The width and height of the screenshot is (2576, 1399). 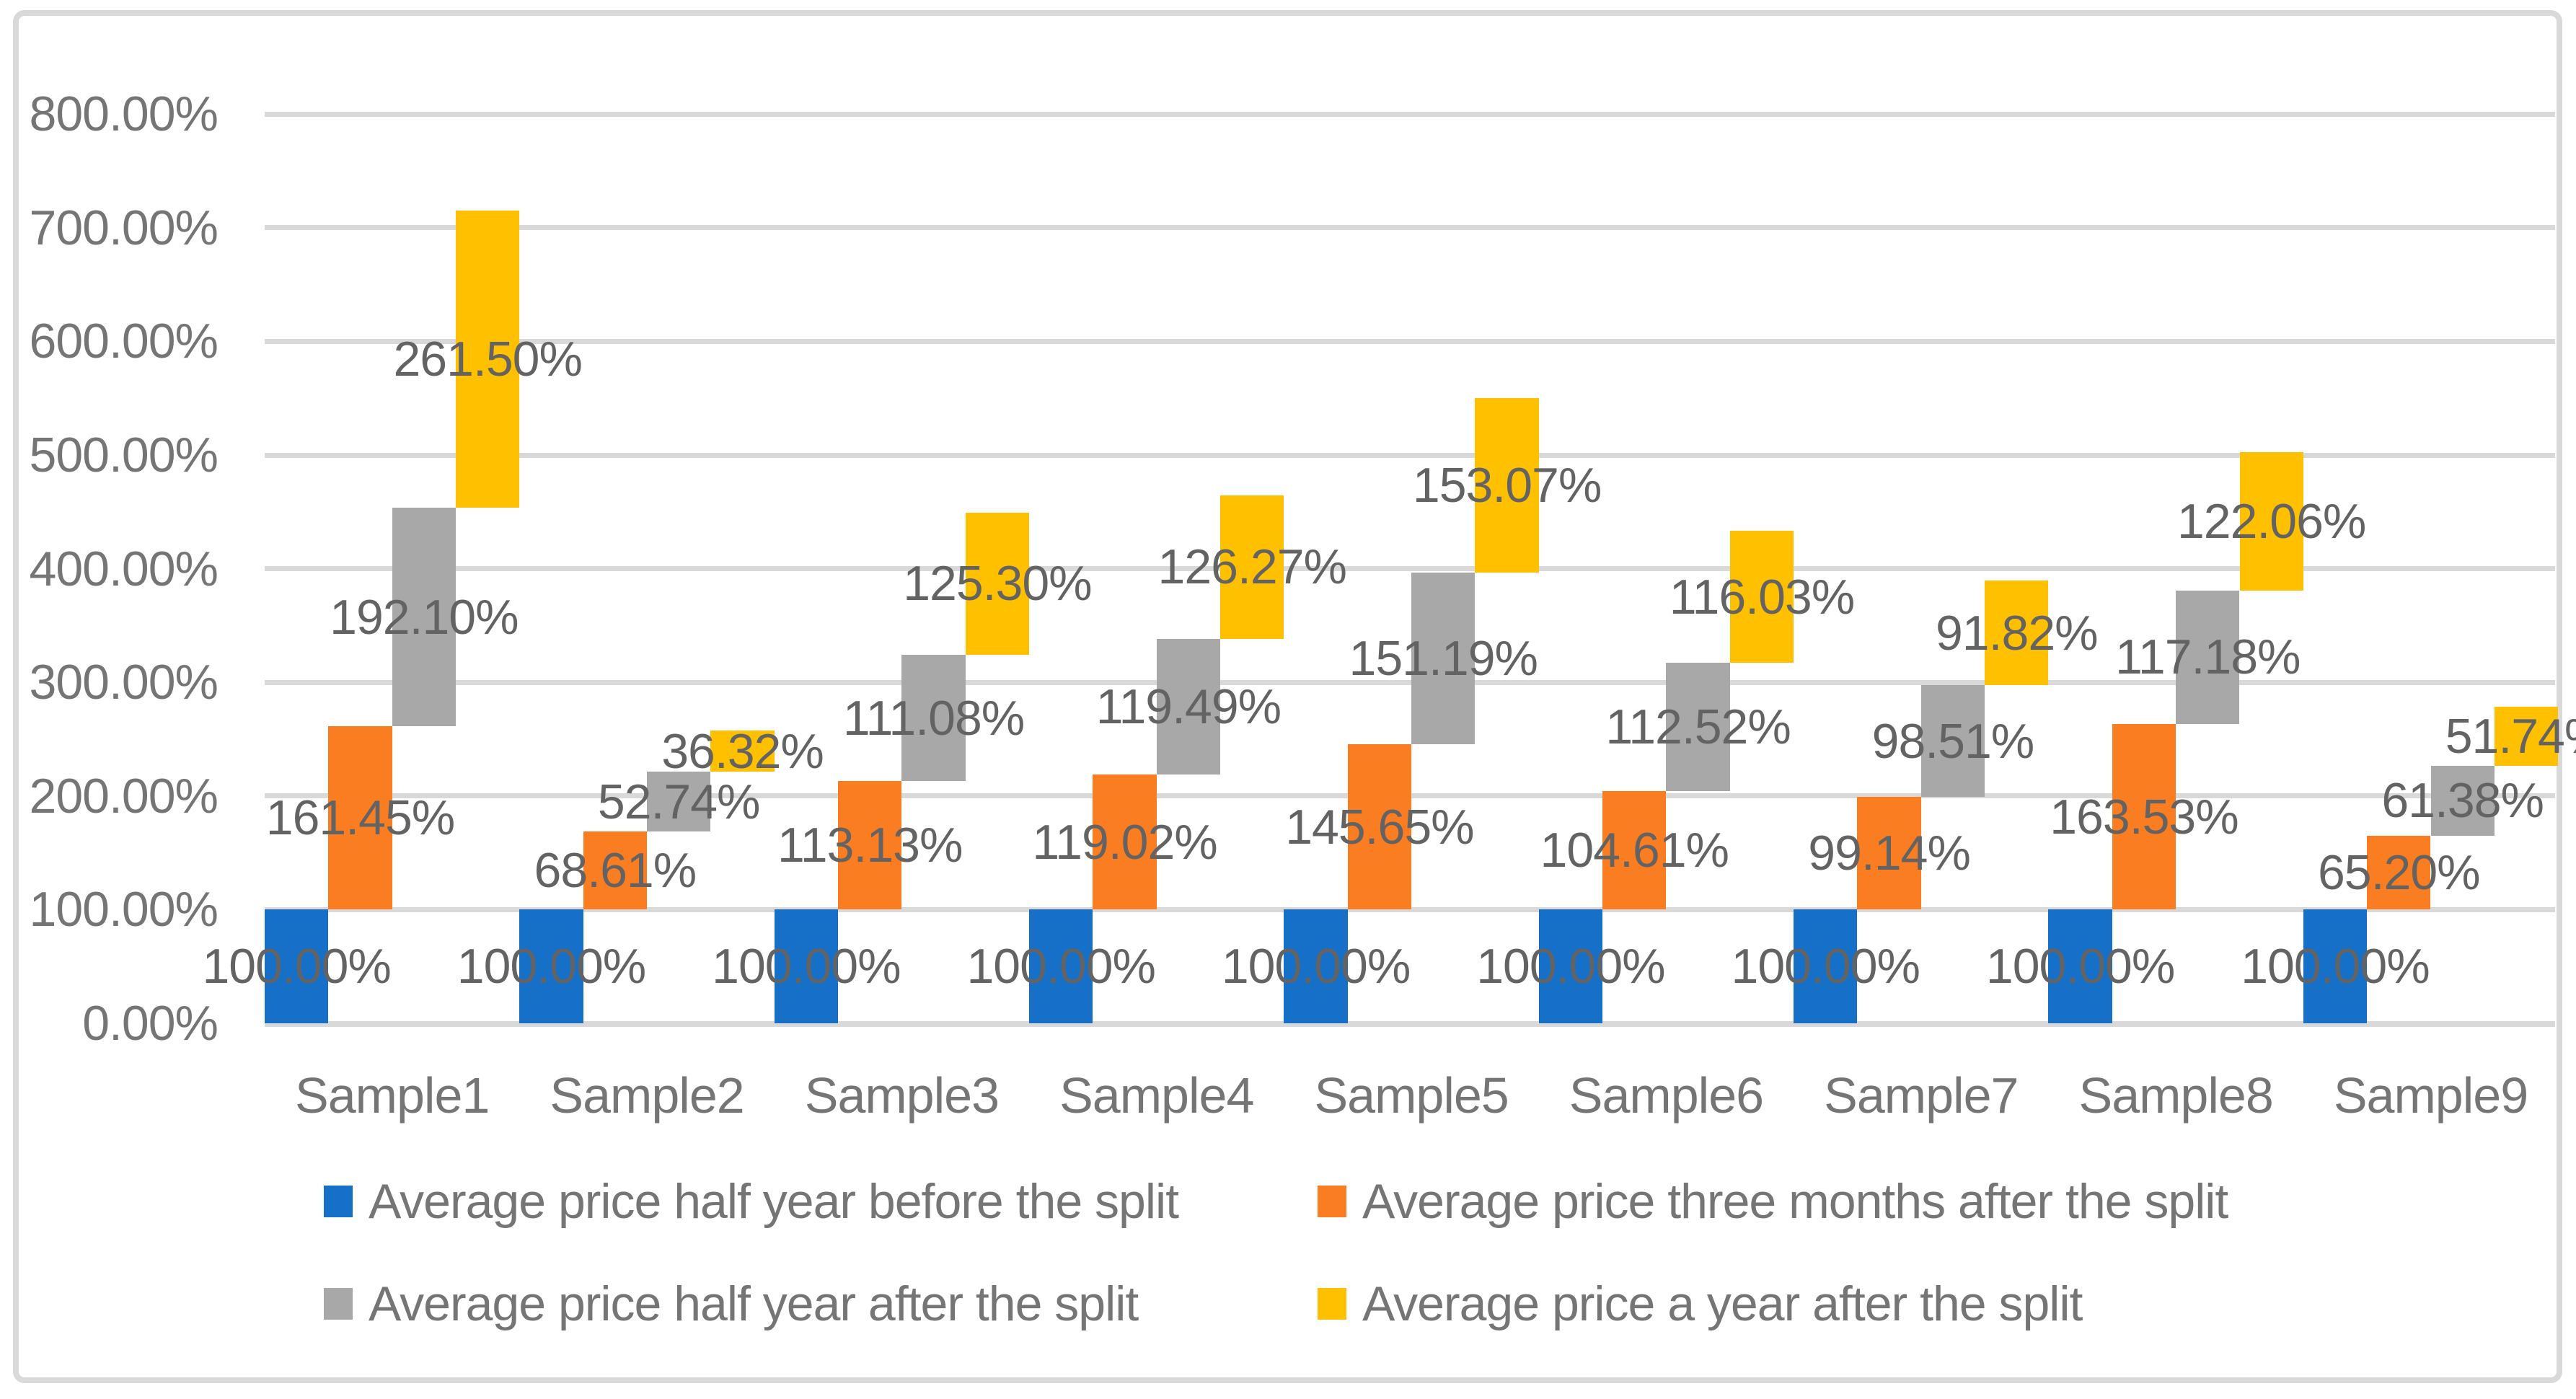 What do you see at coordinates (124, 568) in the screenshot?
I see `y-axis-label-400: 400.00%` at bounding box center [124, 568].